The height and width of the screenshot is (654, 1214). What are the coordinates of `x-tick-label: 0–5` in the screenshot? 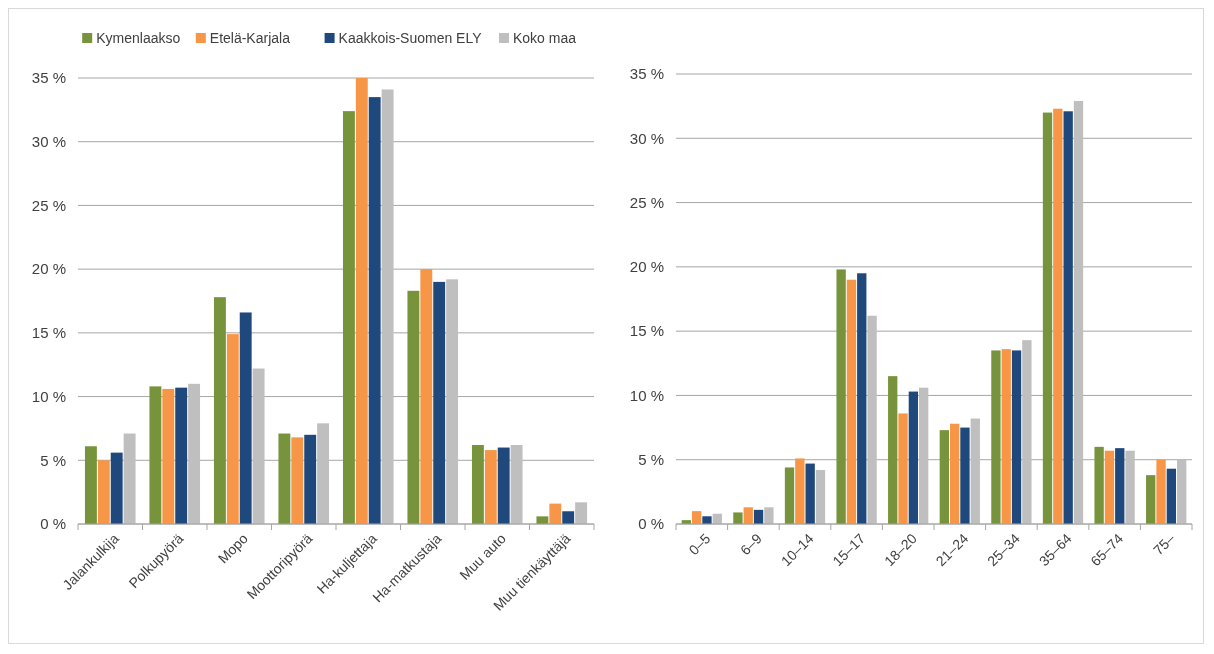 It's located at (699, 544).